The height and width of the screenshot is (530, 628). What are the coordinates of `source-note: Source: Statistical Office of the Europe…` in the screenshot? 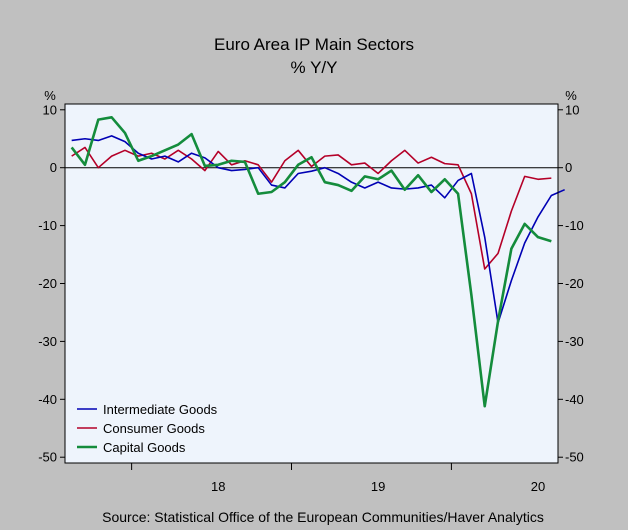 It's located at (323, 517).